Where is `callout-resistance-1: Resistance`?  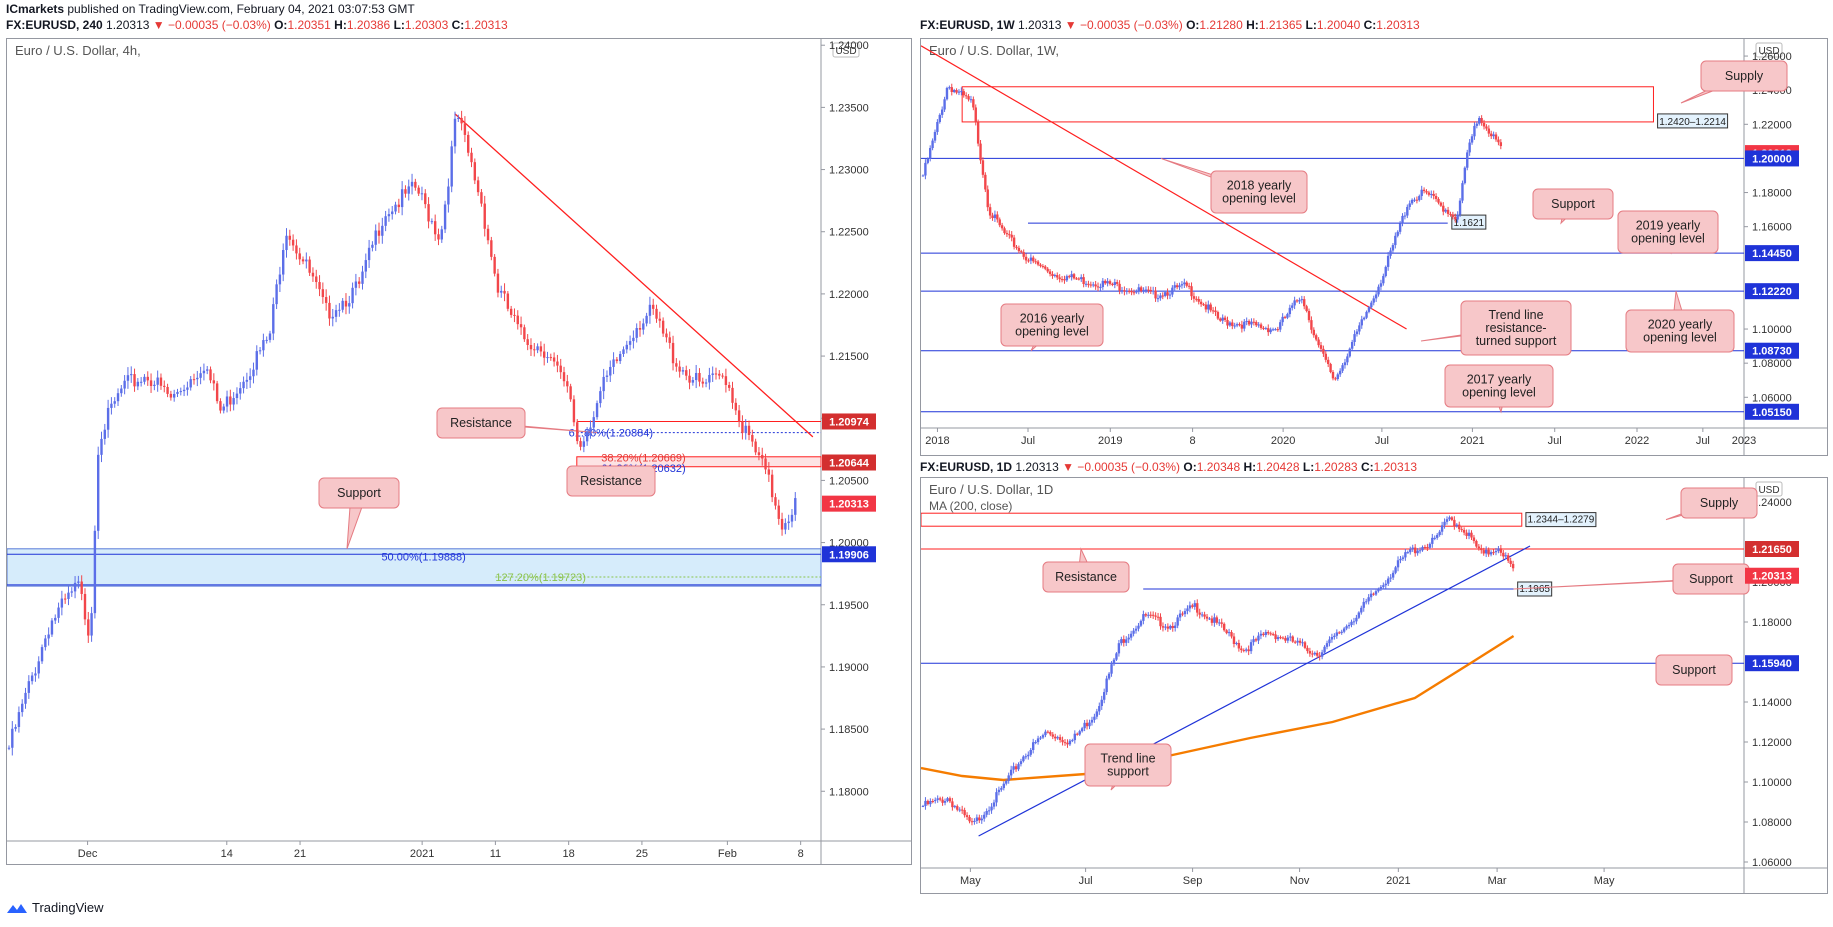
callout-resistance-1: Resistance is located at coordinates (517, 423).